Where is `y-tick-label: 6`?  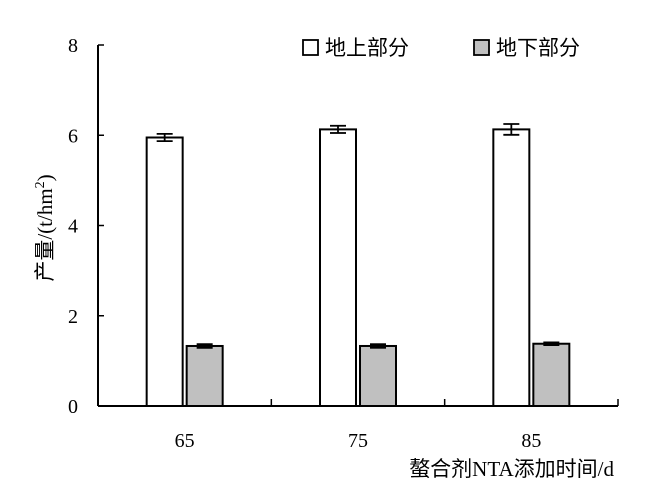 y-tick-label: 6 is located at coordinates (73, 136).